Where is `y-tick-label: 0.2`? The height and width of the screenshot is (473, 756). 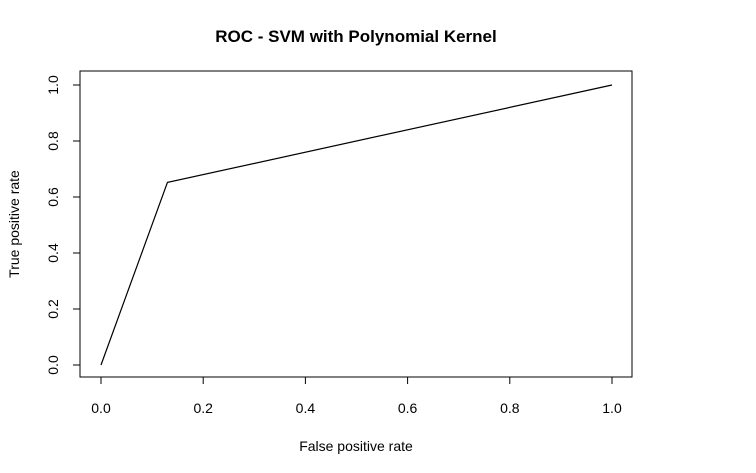
y-tick-label: 0.2 is located at coordinates (53, 309).